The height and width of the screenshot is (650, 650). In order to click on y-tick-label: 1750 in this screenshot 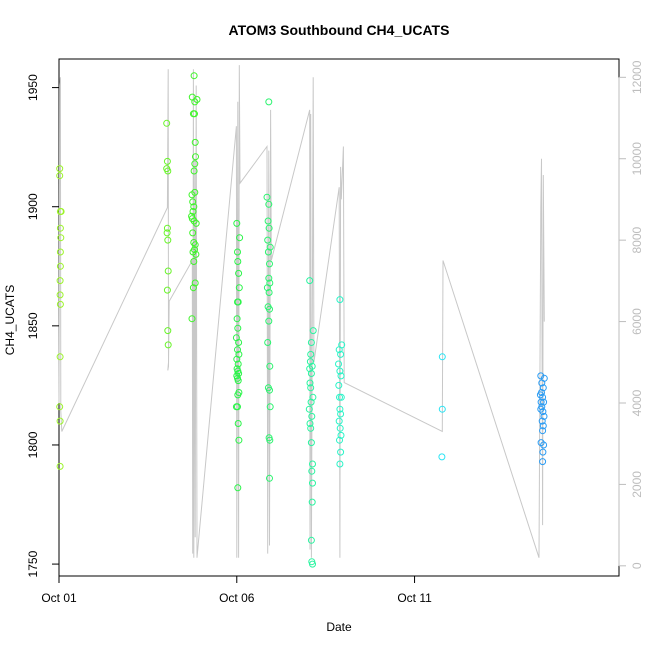, I will do `click(33, 563)`.